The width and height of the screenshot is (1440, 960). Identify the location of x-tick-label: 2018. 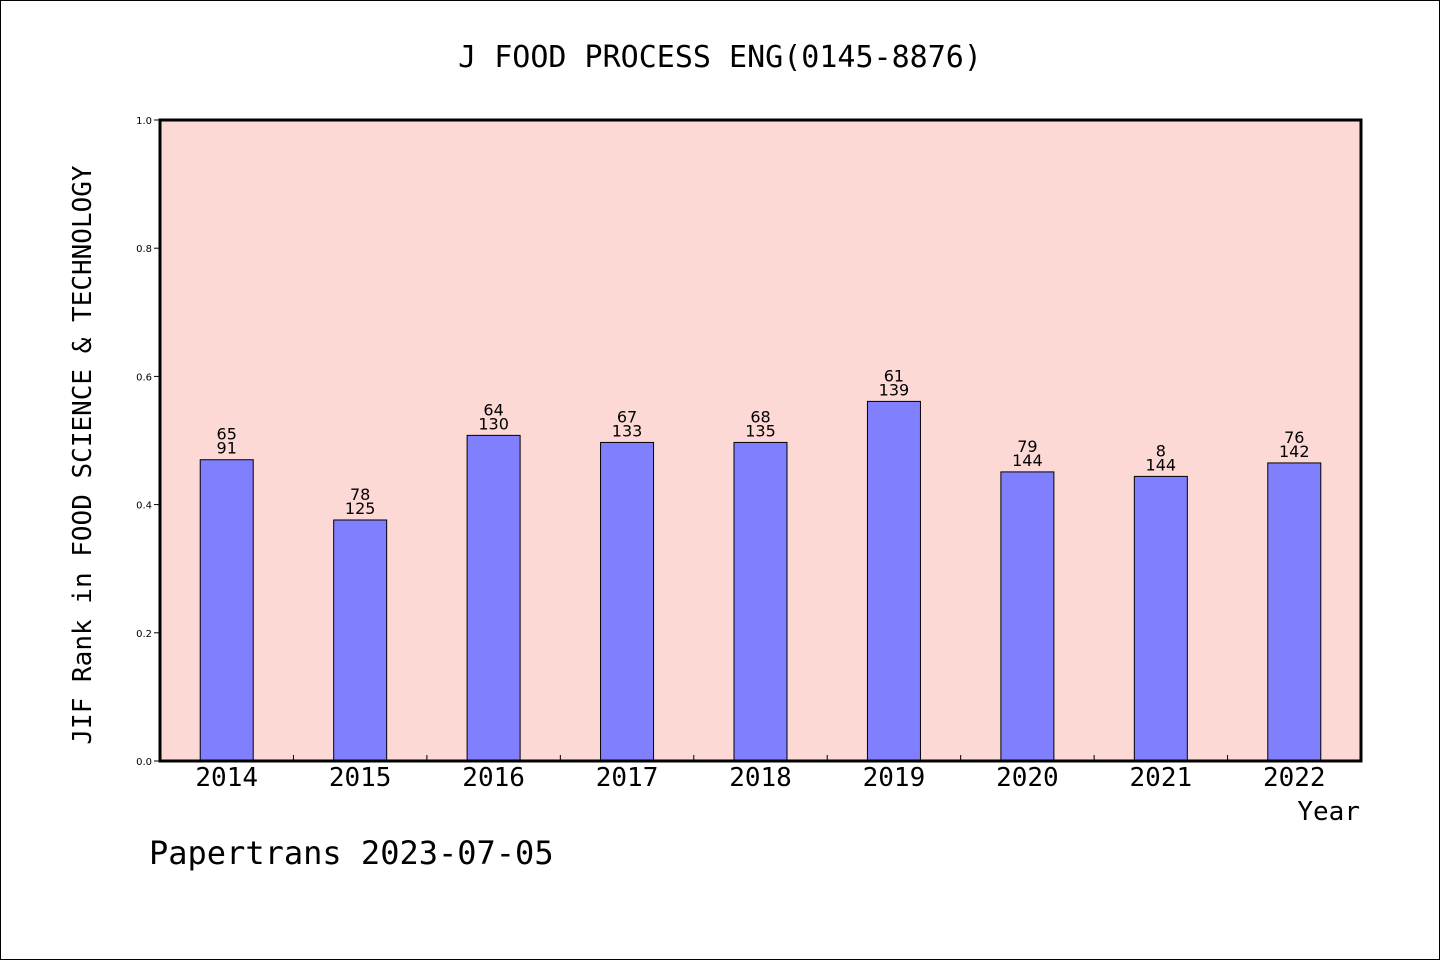
(760, 778).